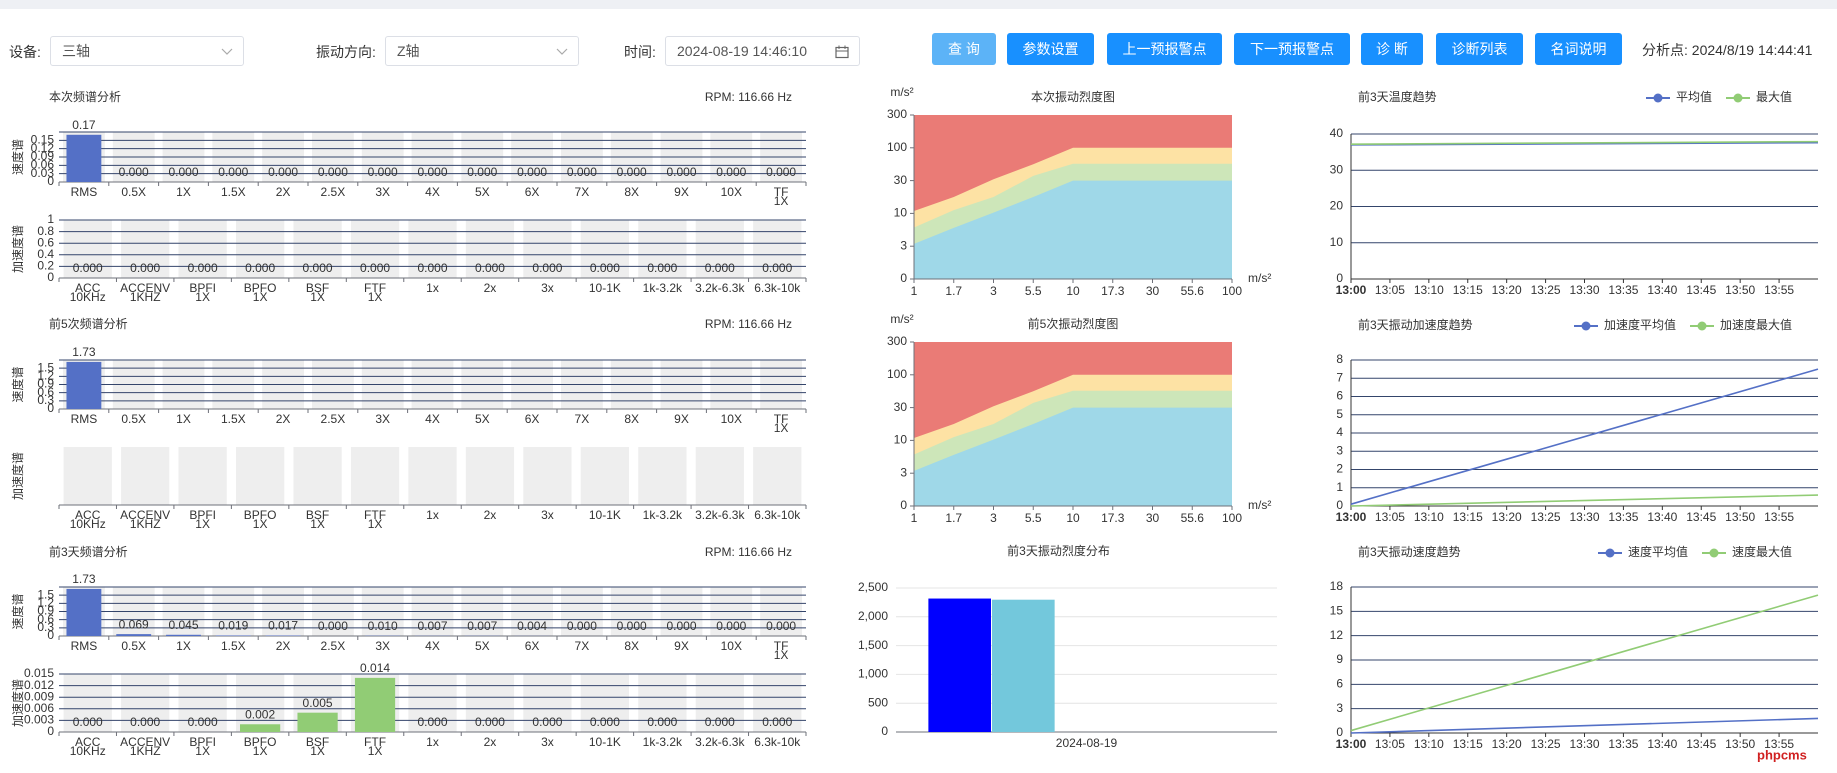 This screenshot has width=1837, height=773. I want to click on chart-title: 前5次振动烈度图, so click(1073, 323).